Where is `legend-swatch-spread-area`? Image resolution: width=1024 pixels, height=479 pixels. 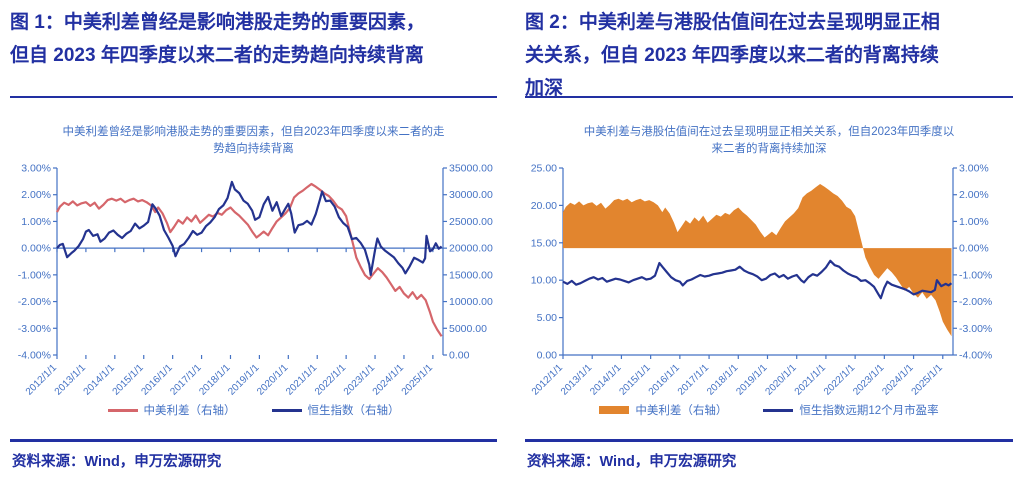
legend-swatch-spread-area is located at coordinates (614, 410).